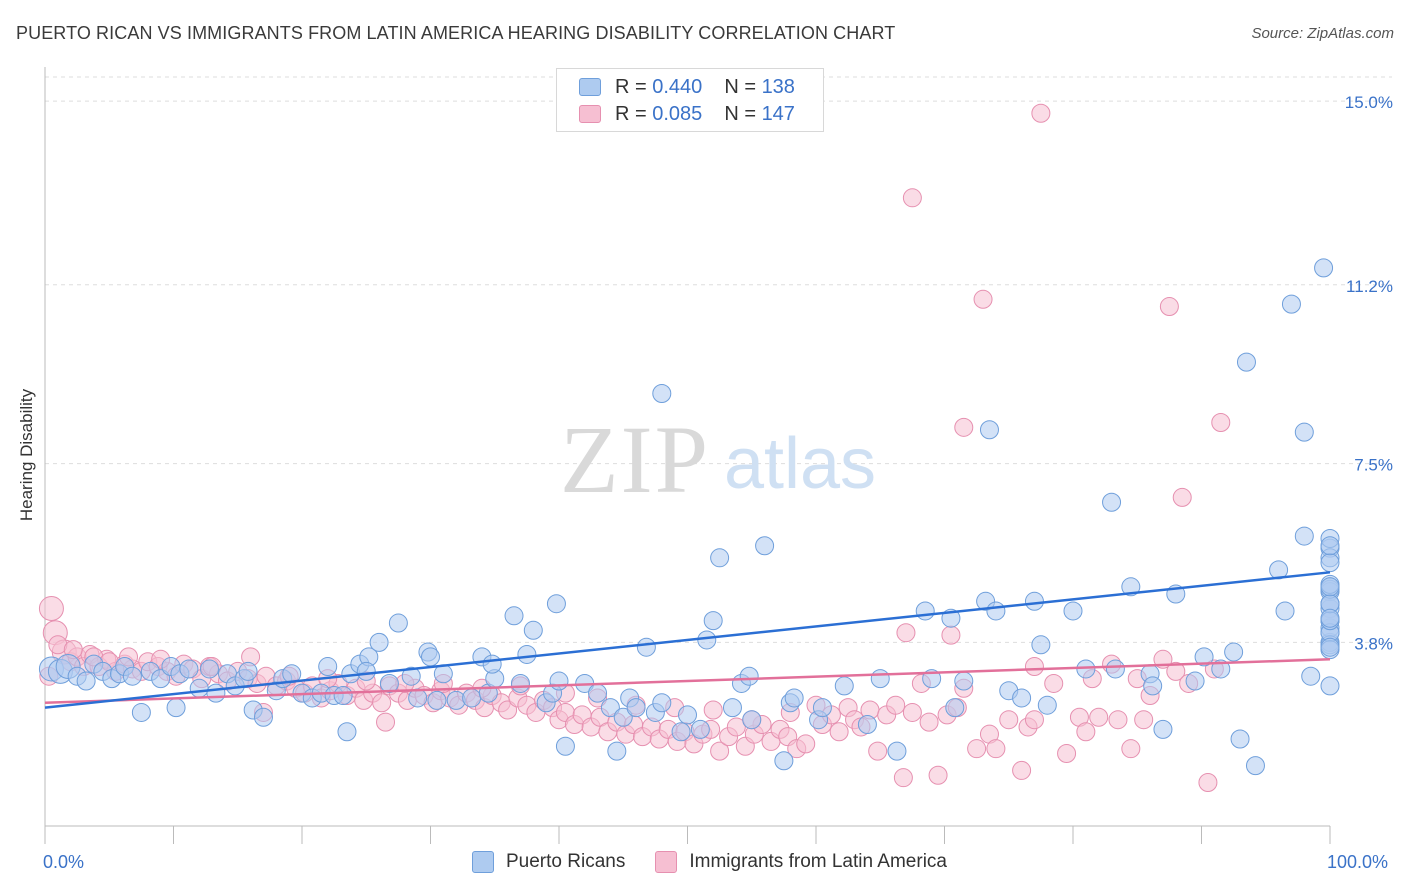  Describe the element at coordinates (718, 459) in the screenshot. I see `watermark: ZIP atlas` at that location.